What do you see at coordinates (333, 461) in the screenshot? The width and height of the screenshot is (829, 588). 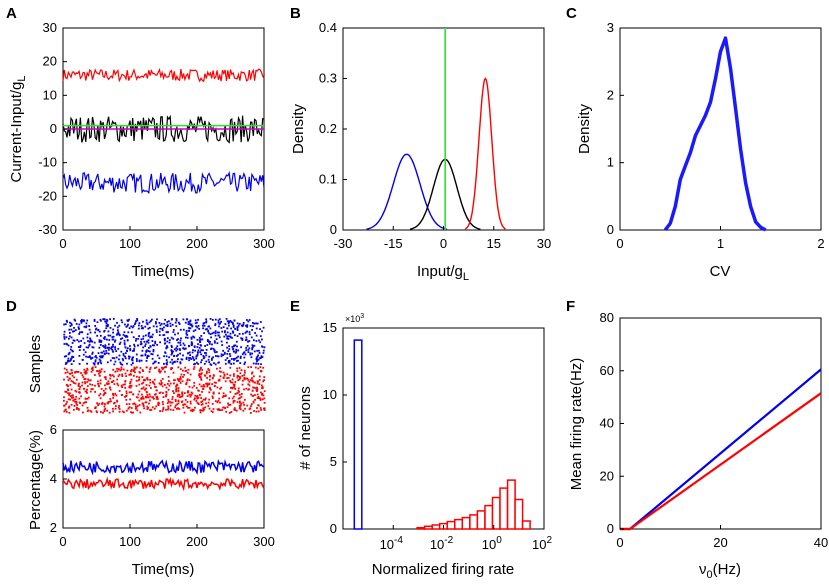 I see `panel-e-ytick-label: 5` at bounding box center [333, 461].